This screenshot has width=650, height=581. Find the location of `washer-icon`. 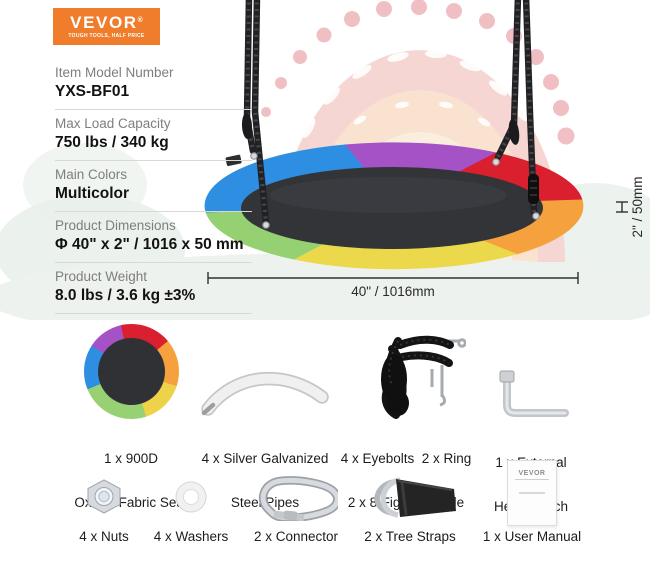

washer-icon is located at coordinates (191, 497).